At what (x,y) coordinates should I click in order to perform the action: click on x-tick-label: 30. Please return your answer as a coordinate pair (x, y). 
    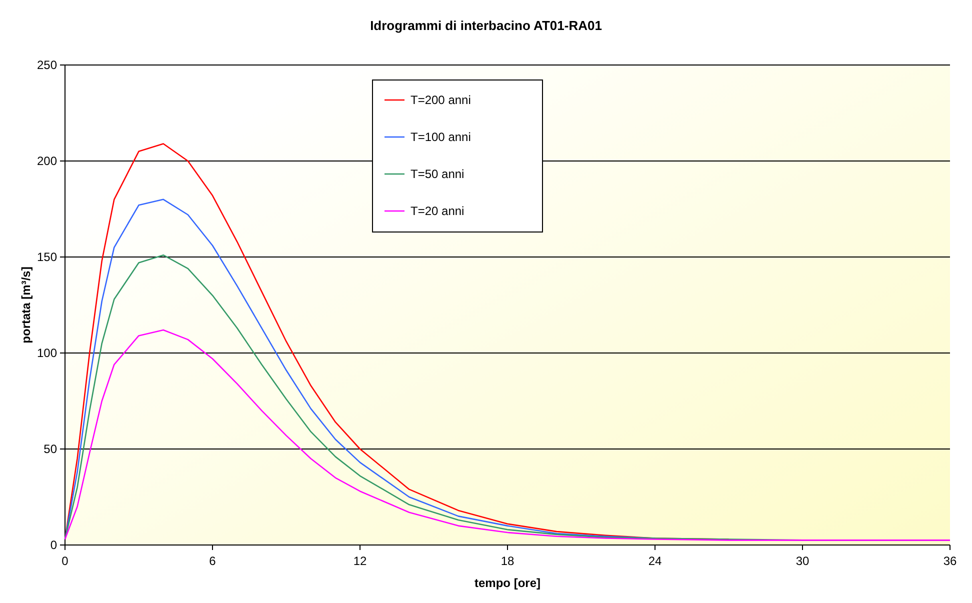
    Looking at the image, I should click on (803, 561).